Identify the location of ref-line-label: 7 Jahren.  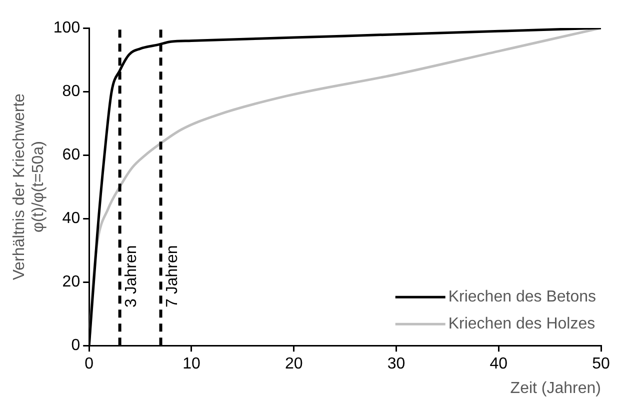
(173, 276).